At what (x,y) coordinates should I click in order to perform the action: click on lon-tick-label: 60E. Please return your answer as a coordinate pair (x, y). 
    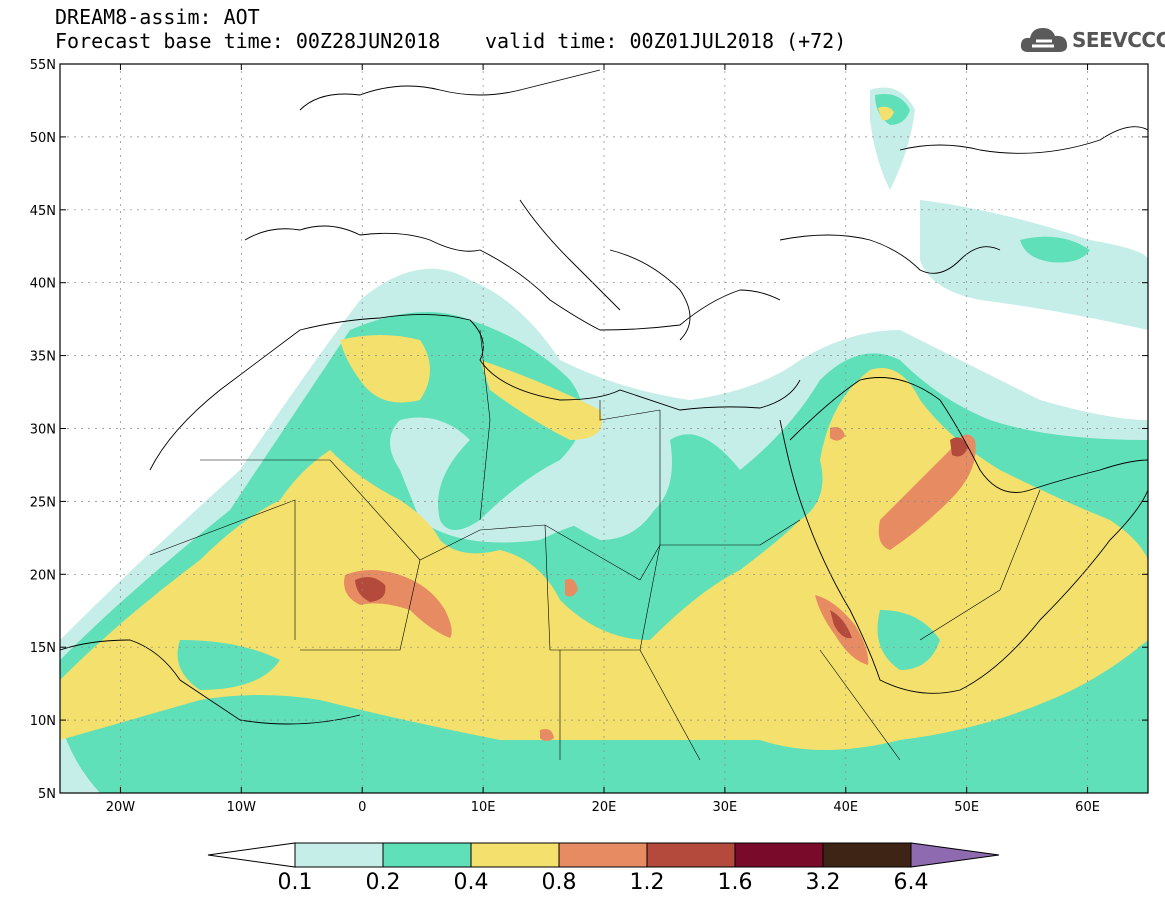
    Looking at the image, I should click on (1087, 807).